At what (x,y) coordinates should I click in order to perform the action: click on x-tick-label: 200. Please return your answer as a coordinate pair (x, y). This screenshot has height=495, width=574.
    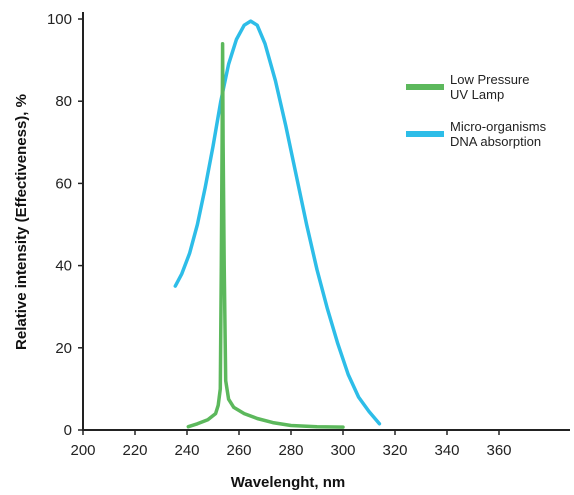
    Looking at the image, I should click on (82, 450).